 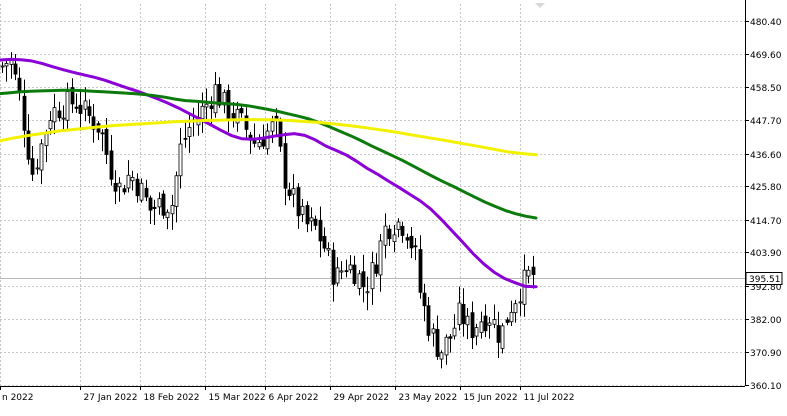 What do you see at coordinates (540, 5) in the screenshot?
I see `scroll-marker-icon` at bounding box center [540, 5].